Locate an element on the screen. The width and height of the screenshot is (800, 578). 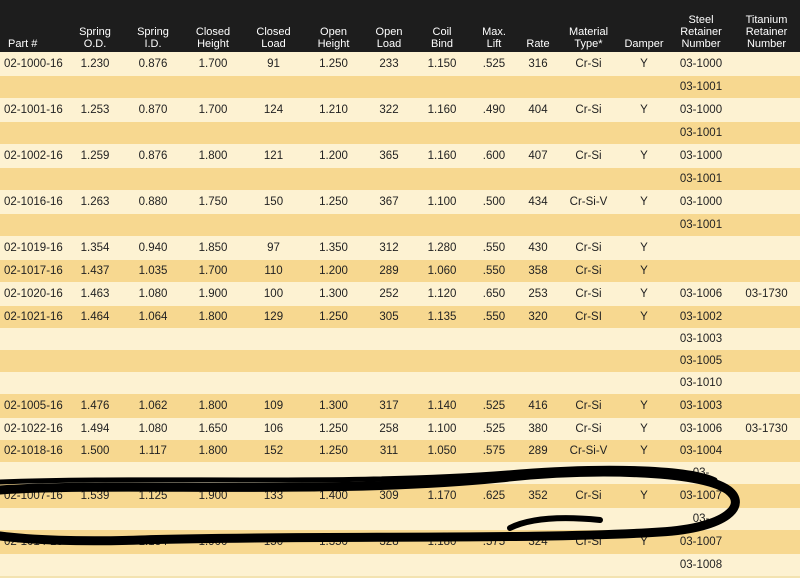
header-open-load-line: Load is located at coordinates (389, 44).